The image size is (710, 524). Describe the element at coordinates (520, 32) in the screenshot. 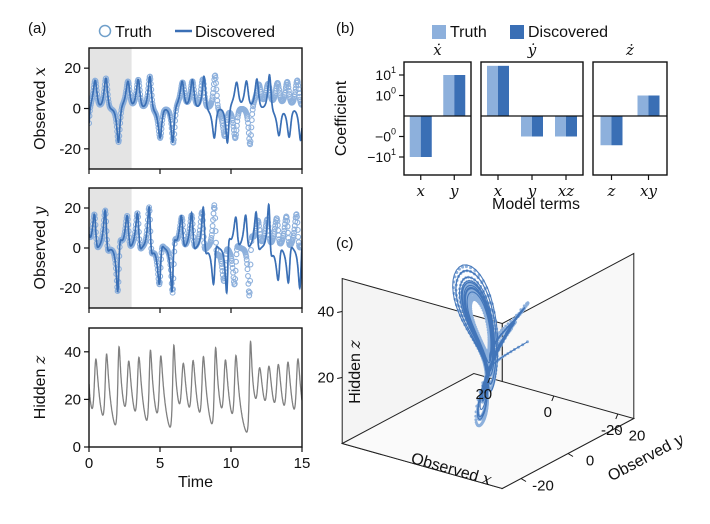

I see `legend-b: Truth Discovered` at that location.